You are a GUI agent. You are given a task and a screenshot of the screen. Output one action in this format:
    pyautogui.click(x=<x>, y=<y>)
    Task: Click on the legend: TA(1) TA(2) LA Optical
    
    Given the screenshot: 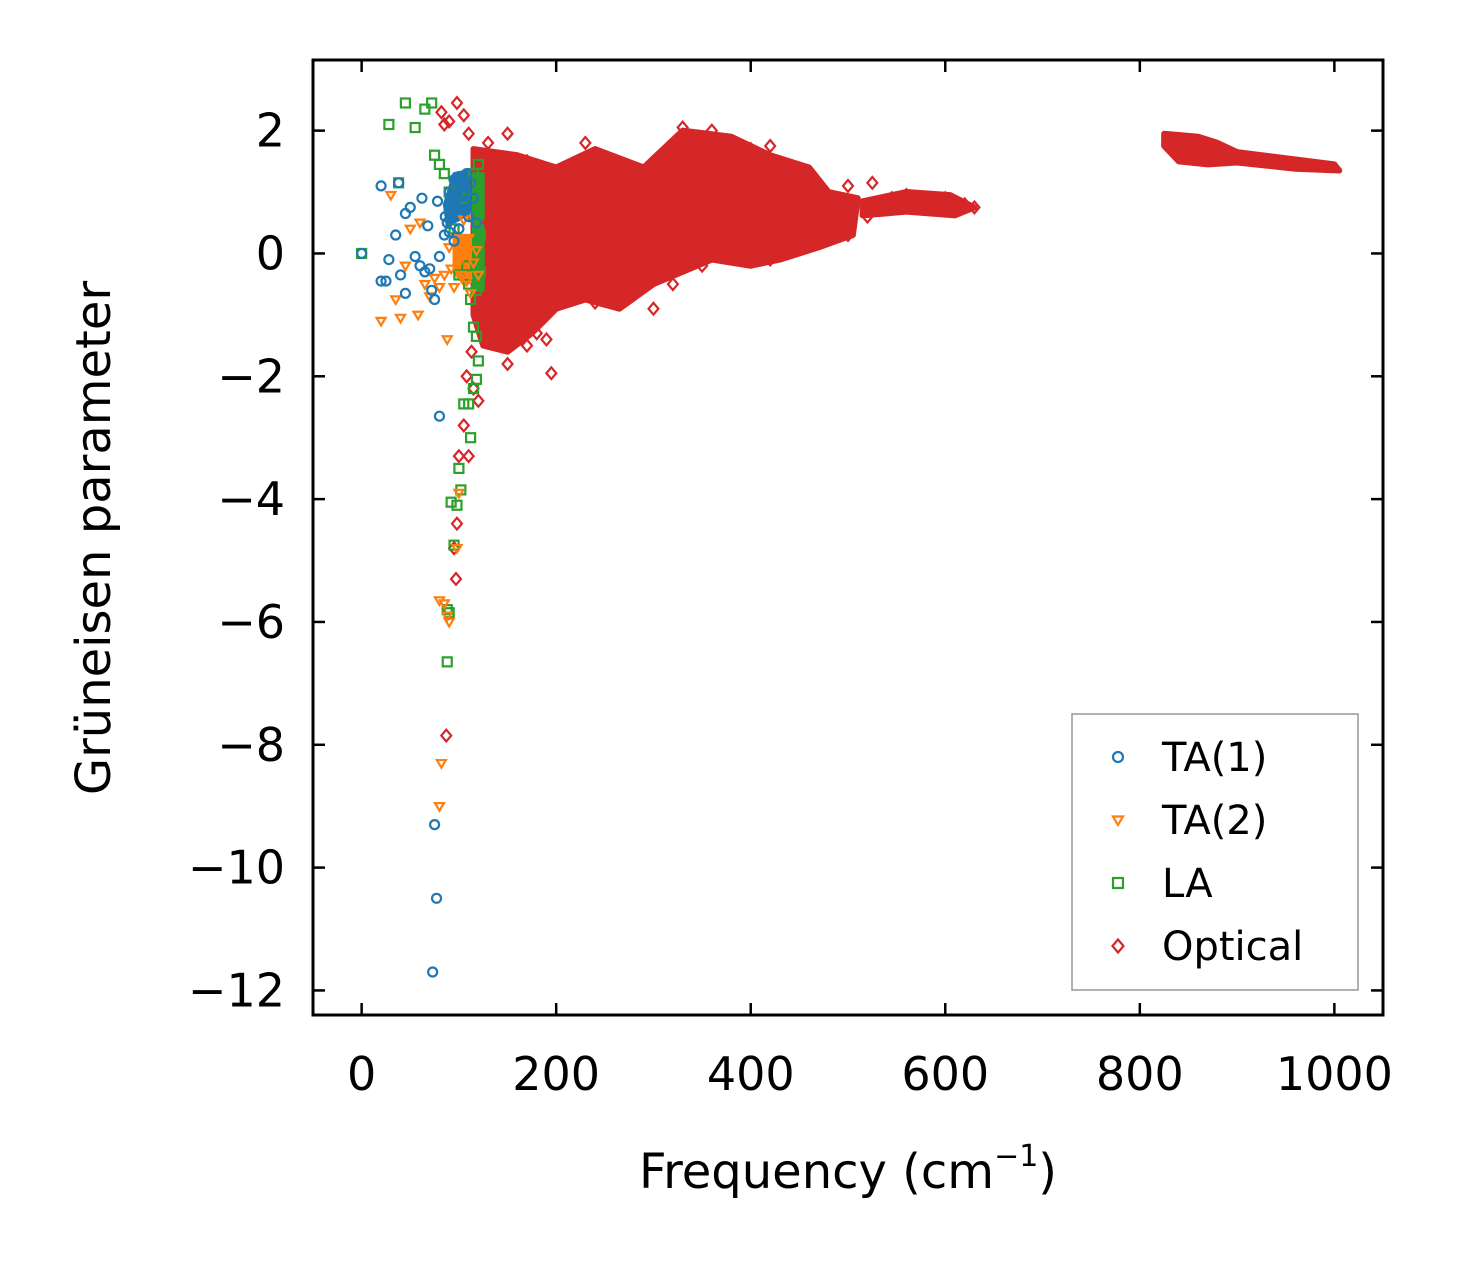 What is the action you would take?
    pyautogui.click(x=1215, y=852)
    